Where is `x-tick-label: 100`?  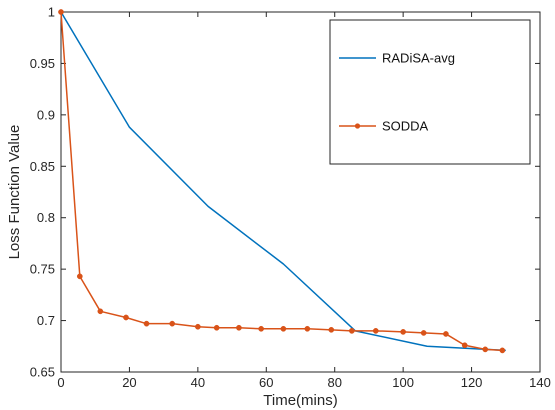 x-tick-label: 100 is located at coordinates (403, 382).